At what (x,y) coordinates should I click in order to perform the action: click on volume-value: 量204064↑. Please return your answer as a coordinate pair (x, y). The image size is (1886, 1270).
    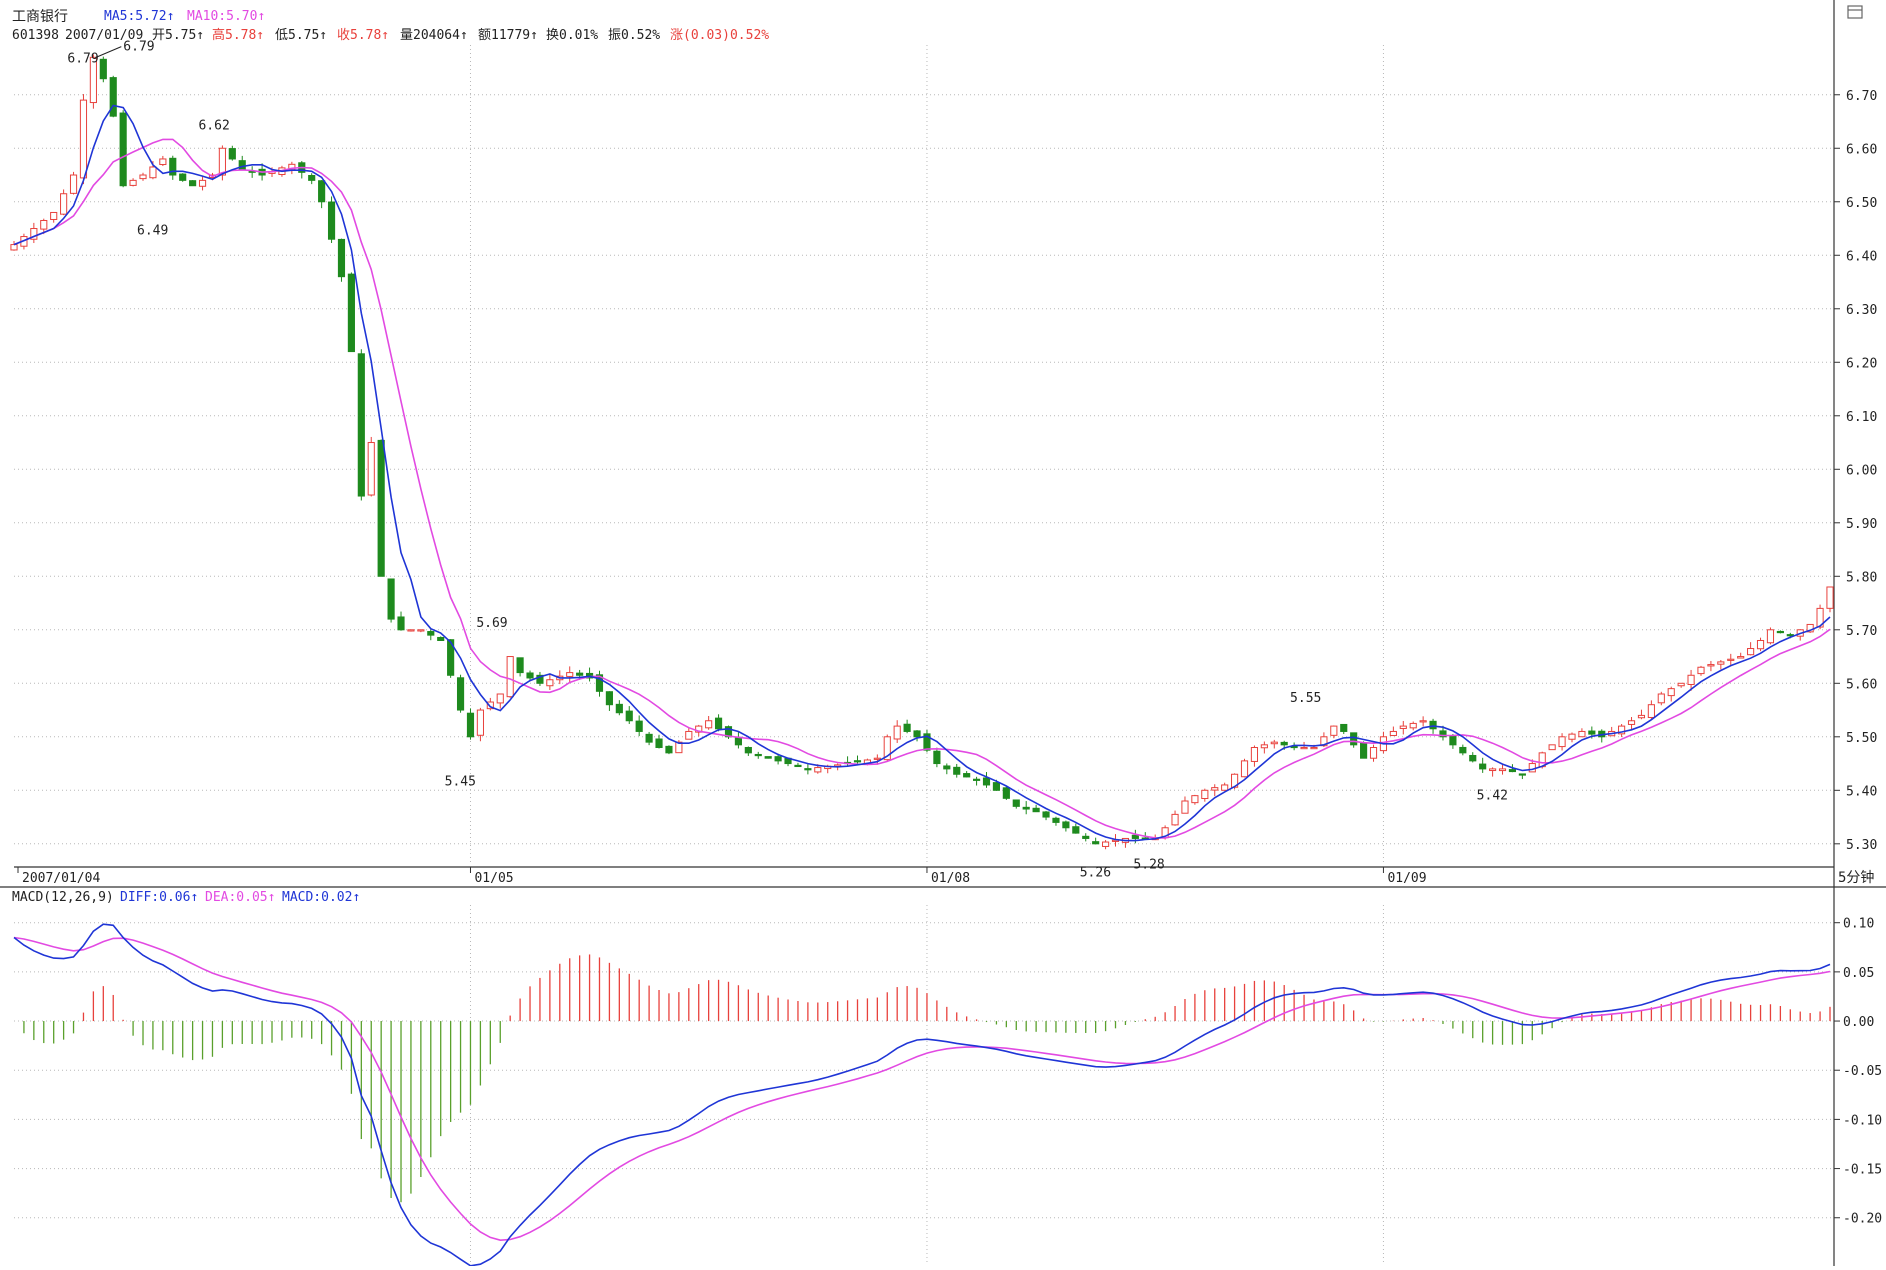
    Looking at the image, I should click on (434, 35).